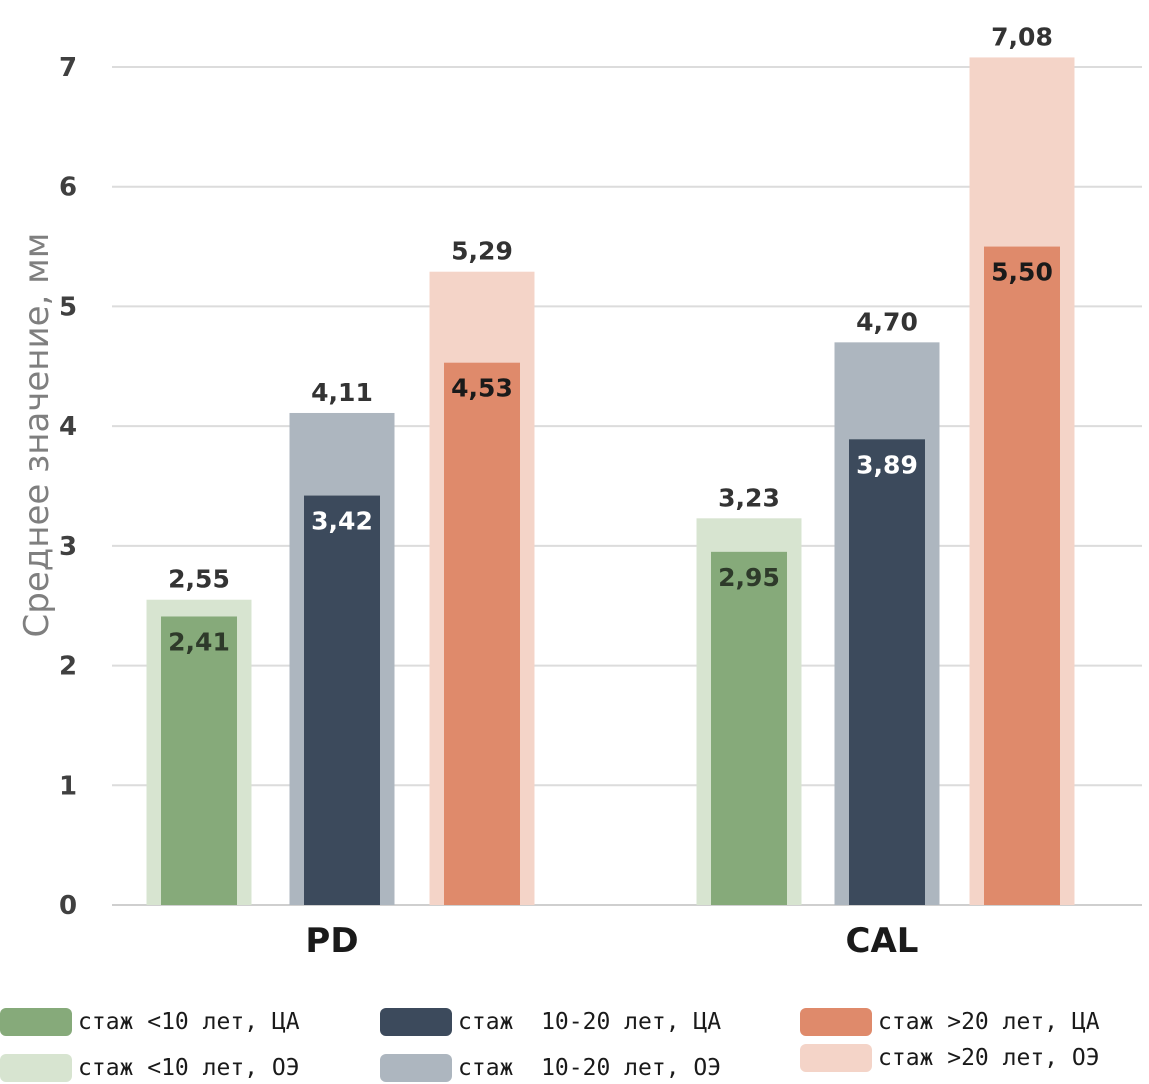 The image size is (1149, 1084). I want to click on value-label-inner-CAL-1: 2,95, so click(749, 577).